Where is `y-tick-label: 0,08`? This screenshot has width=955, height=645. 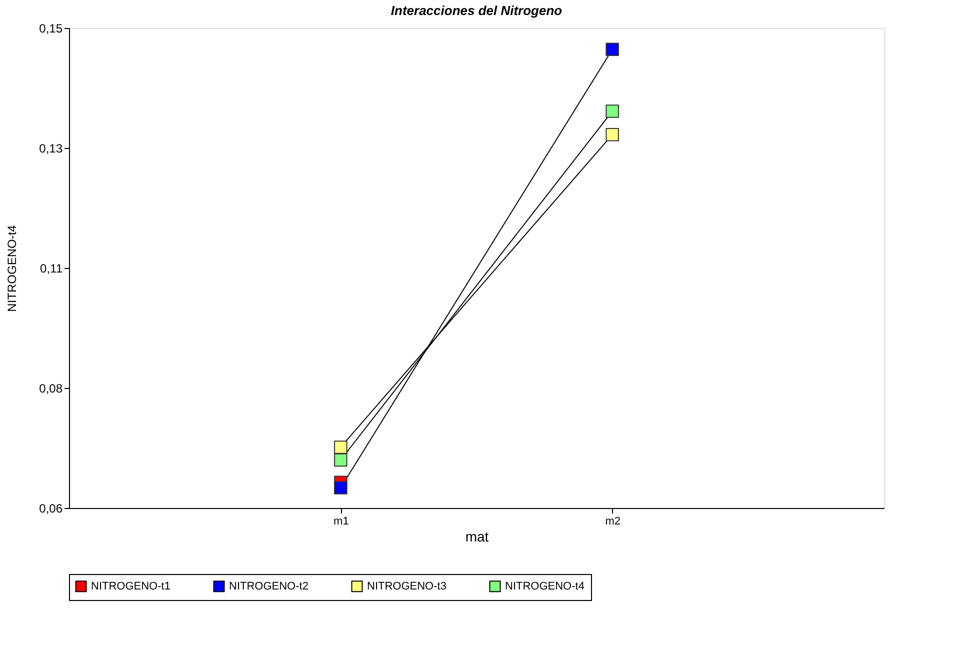 y-tick-label: 0,08 is located at coordinates (51, 389).